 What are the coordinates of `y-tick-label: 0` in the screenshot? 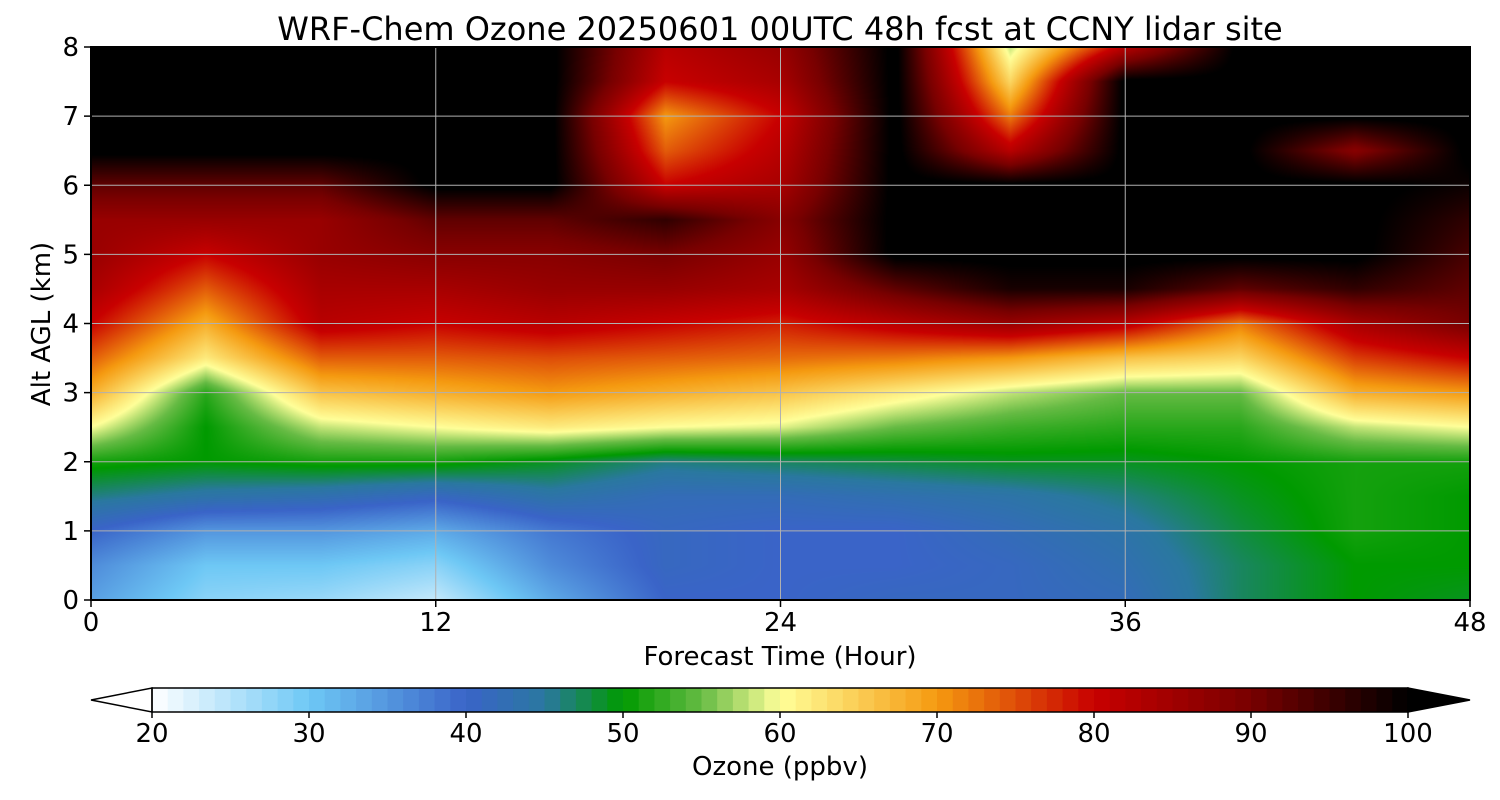 It's located at (70, 601).